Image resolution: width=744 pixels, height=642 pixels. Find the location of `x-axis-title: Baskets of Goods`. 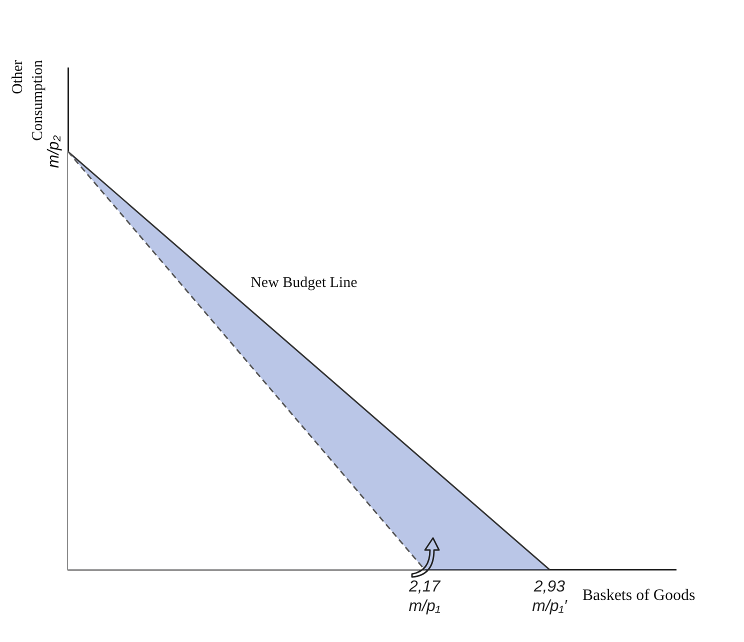

x-axis-title: Baskets of Goods is located at coordinates (639, 595).